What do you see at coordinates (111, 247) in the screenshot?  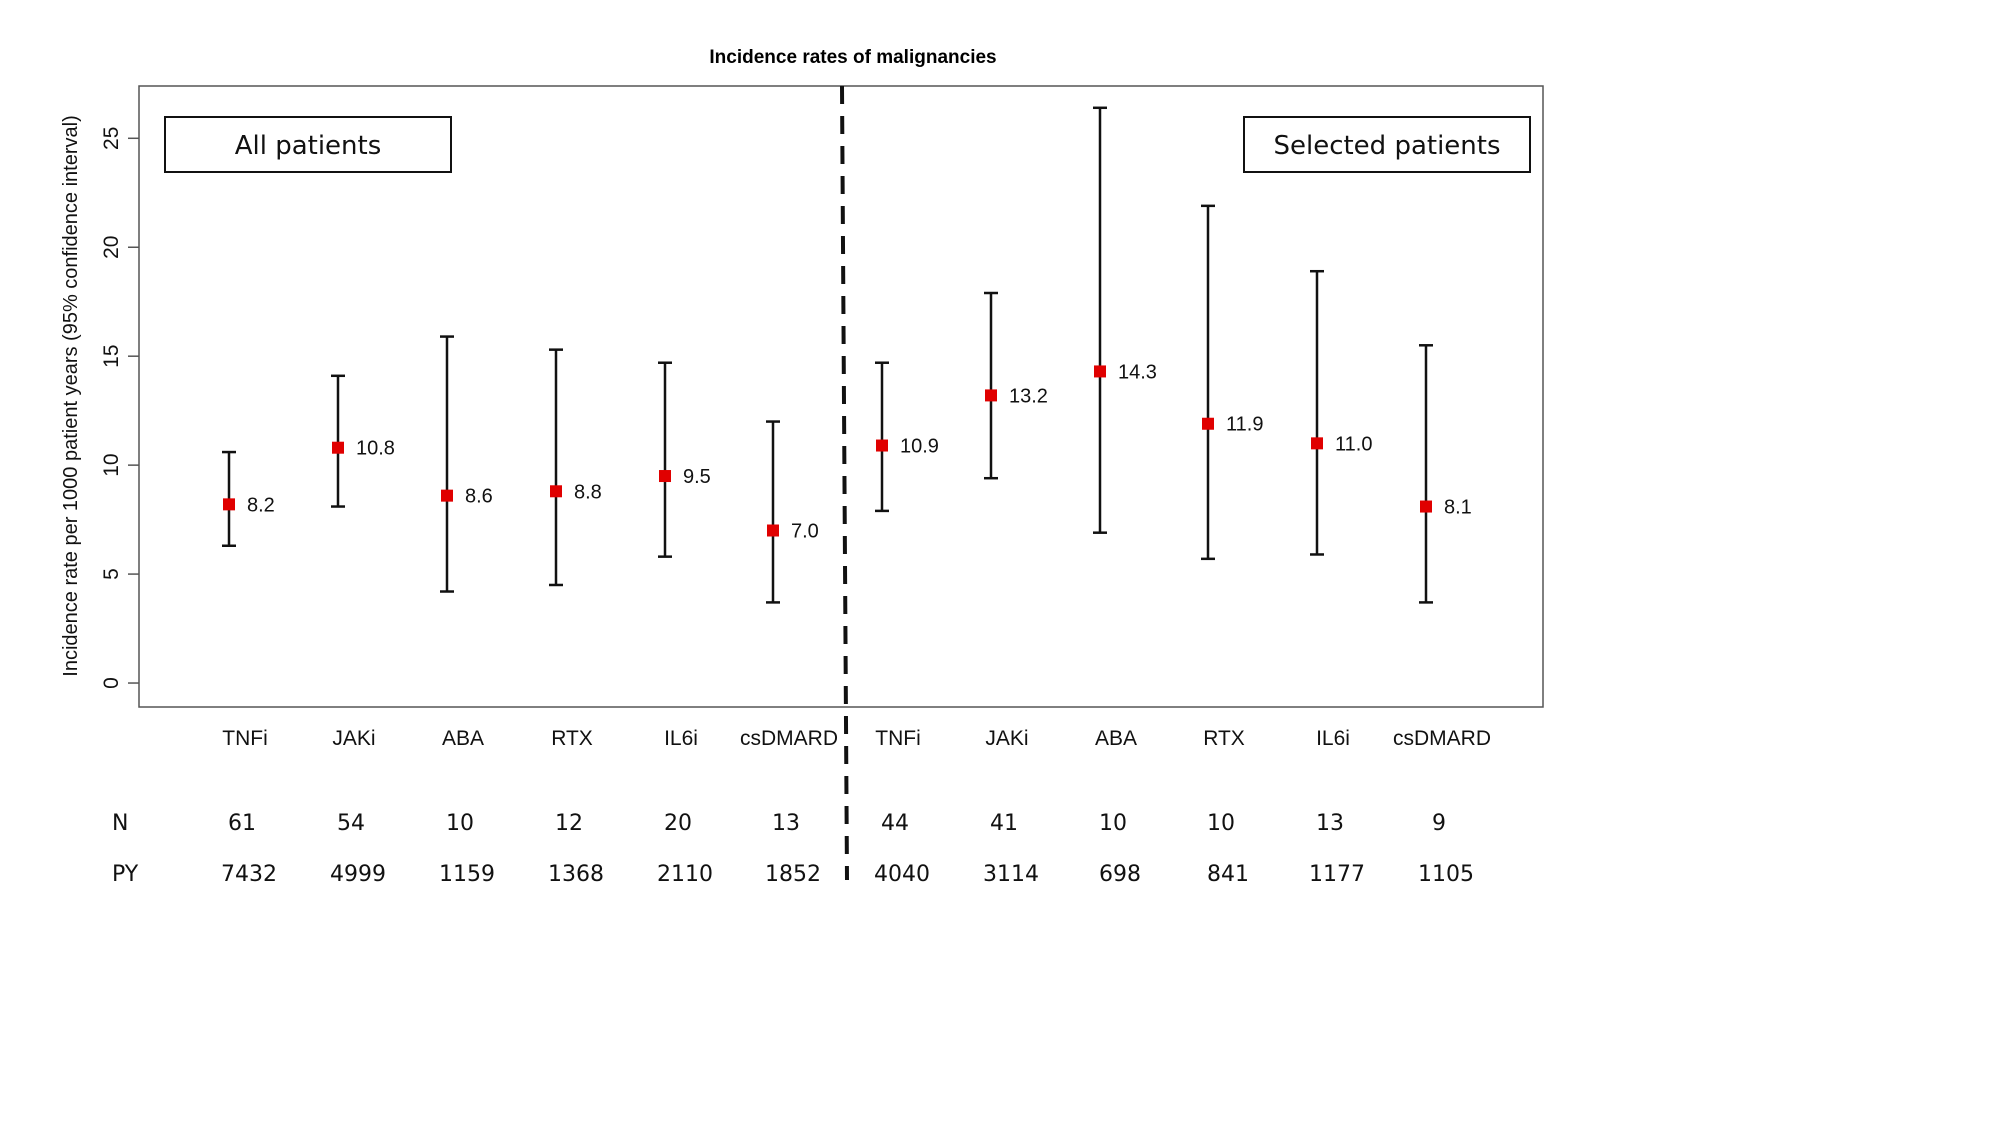 I see `y-tick-label: 20` at bounding box center [111, 247].